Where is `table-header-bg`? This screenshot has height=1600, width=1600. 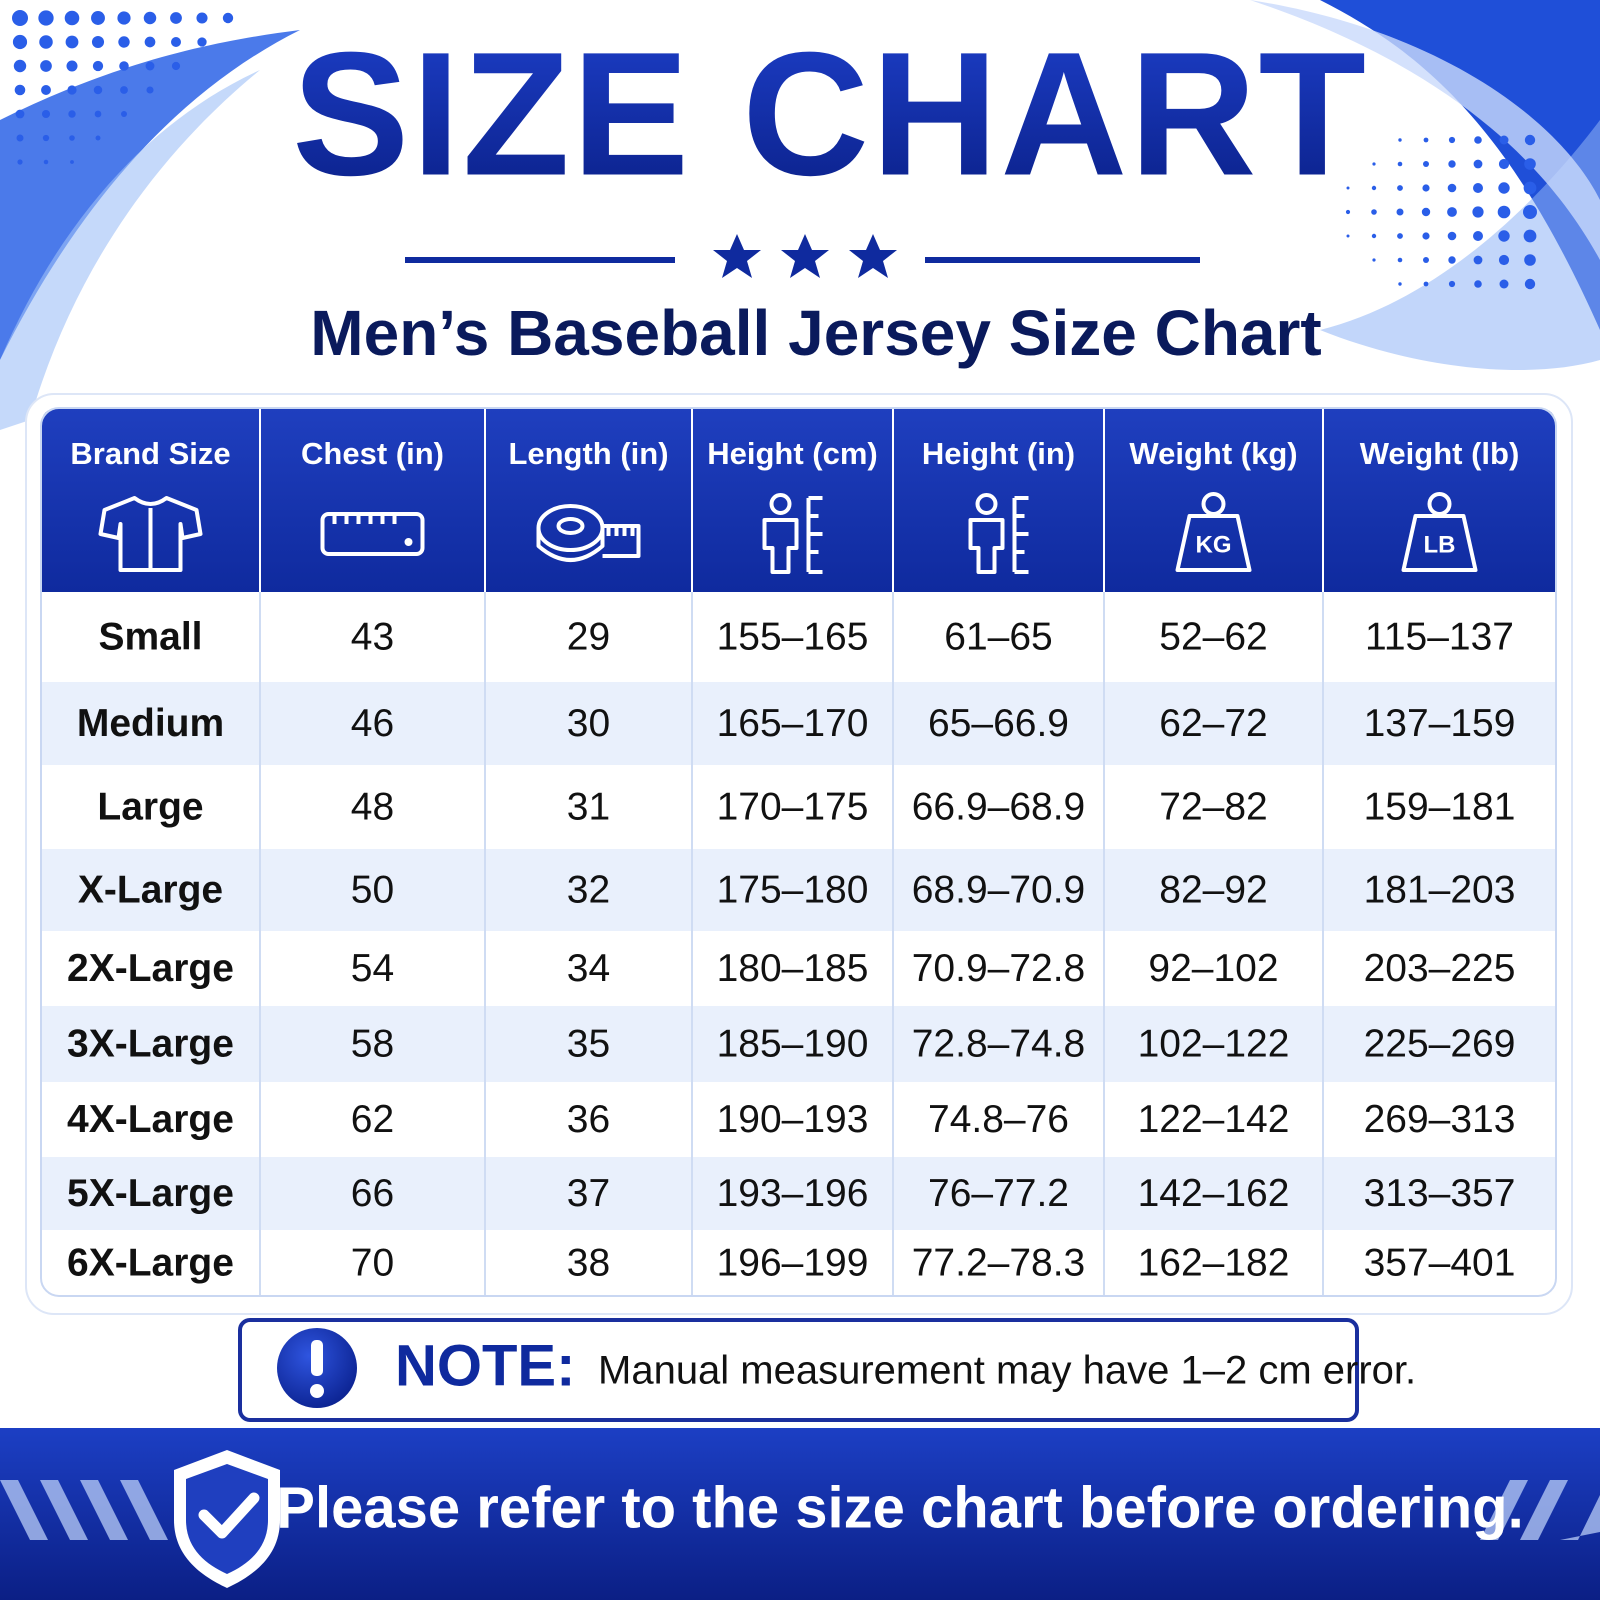 table-header-bg is located at coordinates (798, 500).